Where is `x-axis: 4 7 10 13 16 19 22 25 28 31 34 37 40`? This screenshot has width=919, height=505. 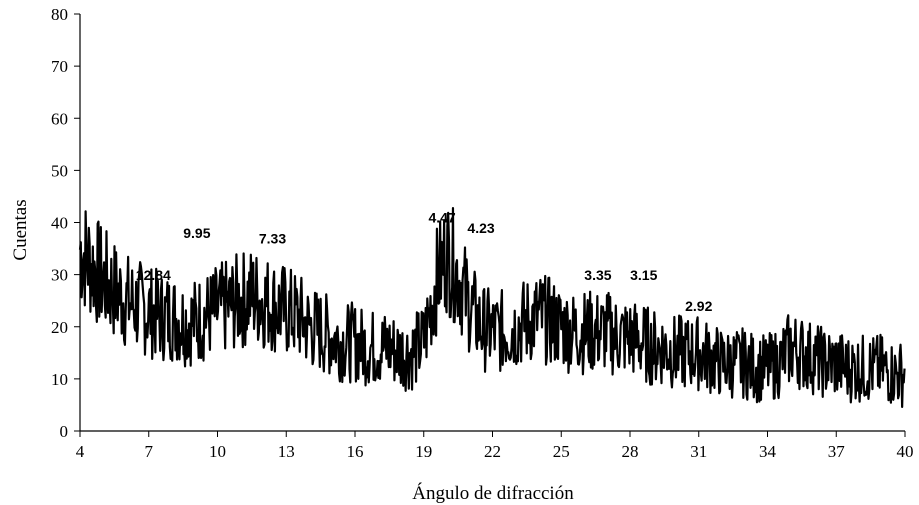
x-axis: 4 7 10 13 16 19 22 25 28 31 34 37 40 is located at coordinates (495, 445).